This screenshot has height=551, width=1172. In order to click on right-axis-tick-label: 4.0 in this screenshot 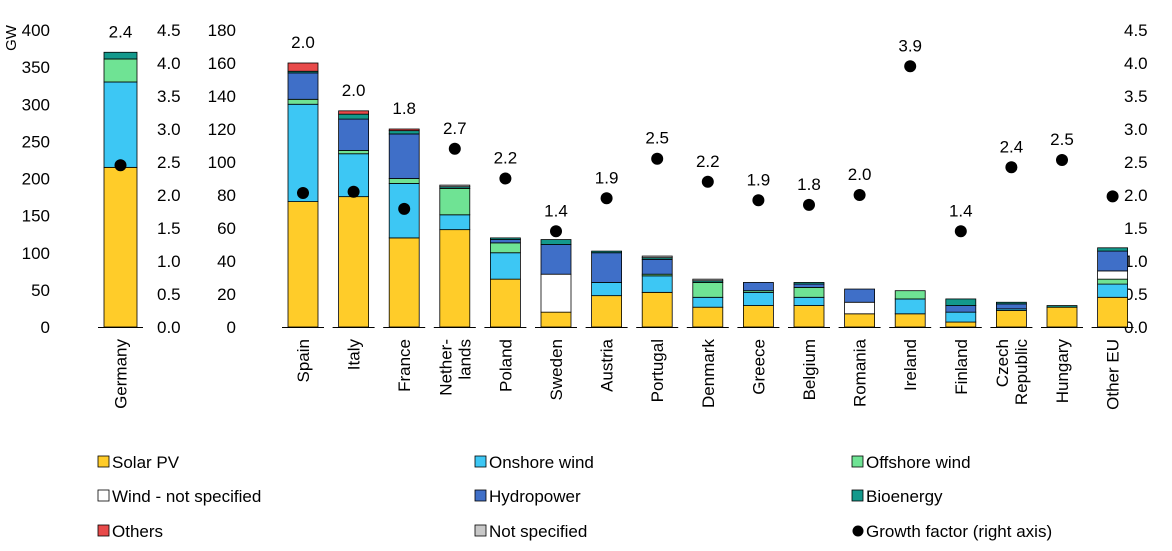, I will do `click(1136, 63)`.